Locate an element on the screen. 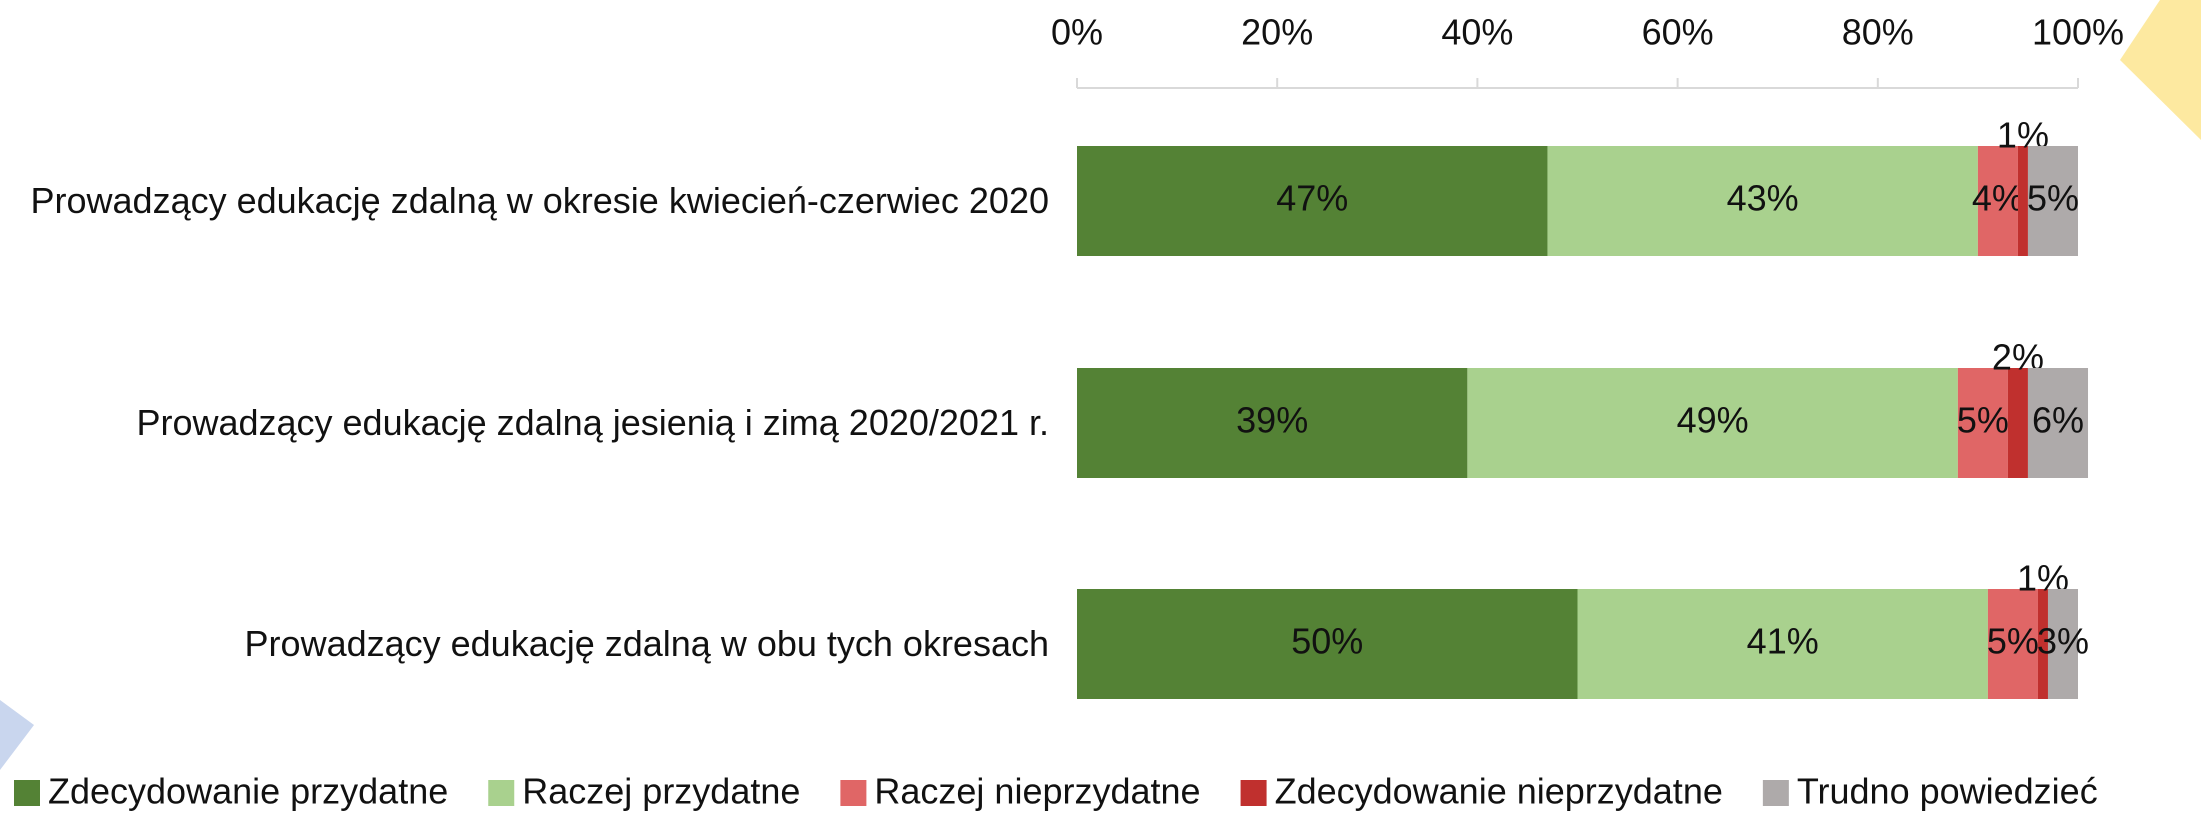 The height and width of the screenshot is (813, 2201). x-tick-label: 20% is located at coordinates (1277, 32).